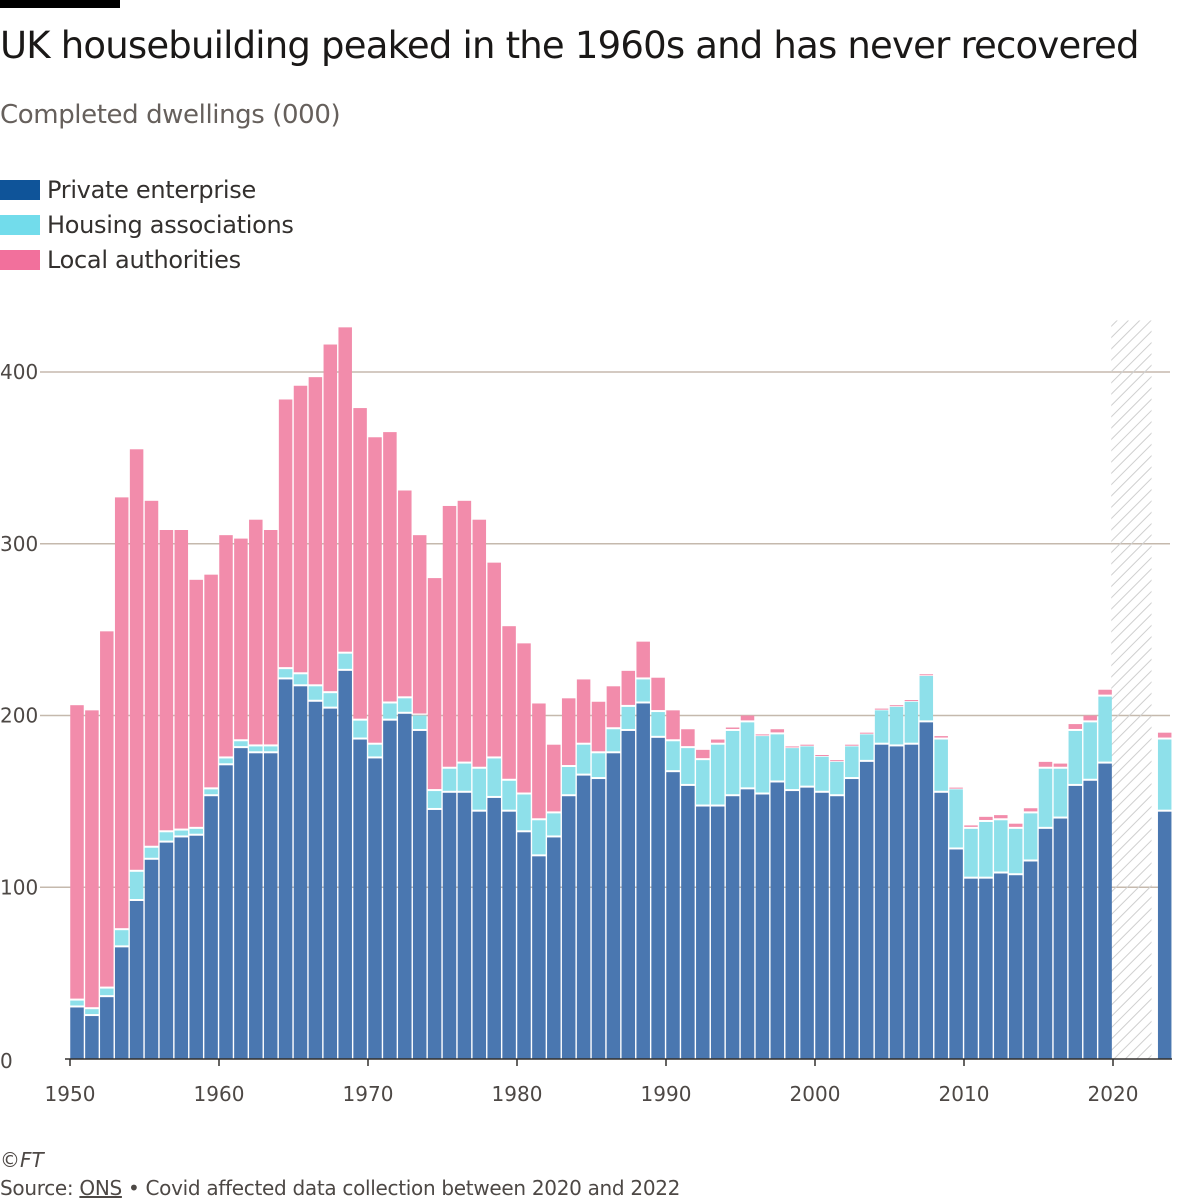  Describe the element at coordinates (1113, 1094) in the screenshot. I see `x-tick-label: 2020` at that location.